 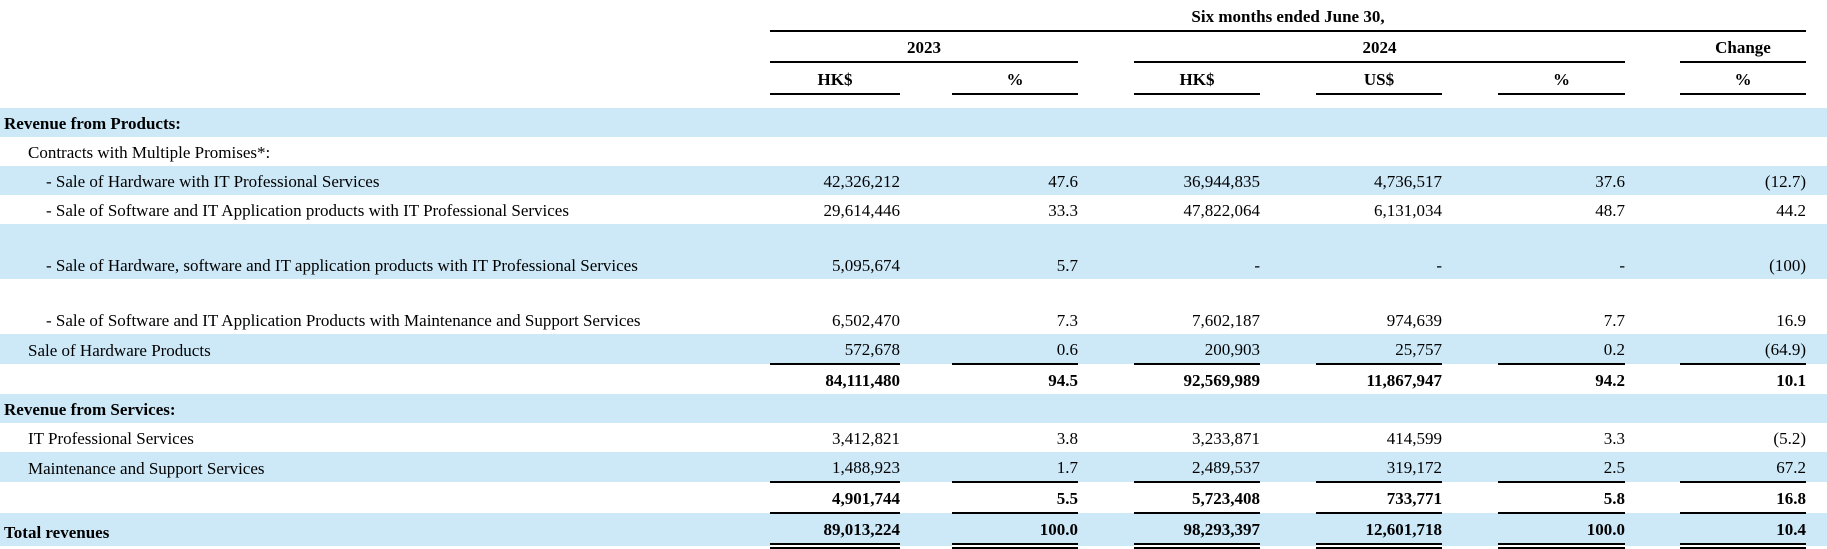 I want to click on row-label, so click(x=332, y=379).